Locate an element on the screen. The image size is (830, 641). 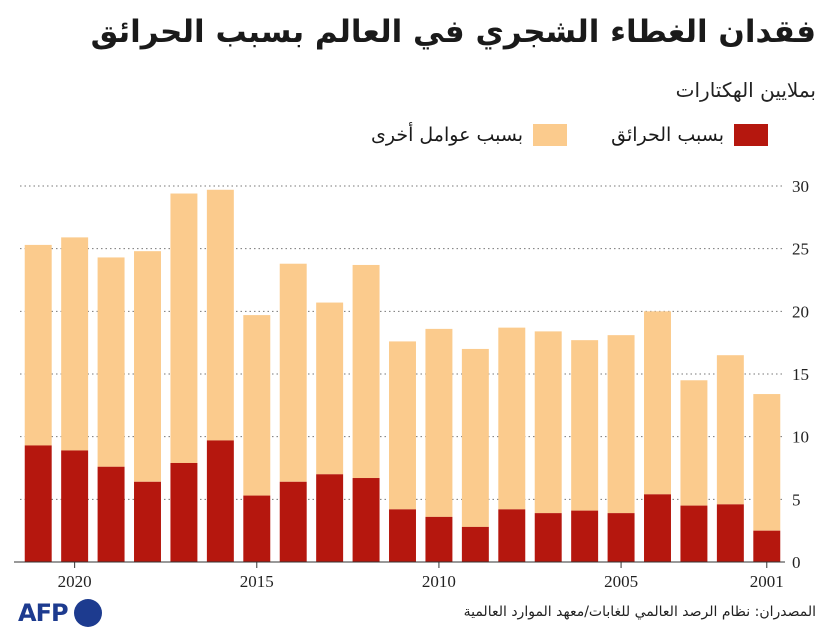
bar-other-2015 is located at coordinates (257, 405).